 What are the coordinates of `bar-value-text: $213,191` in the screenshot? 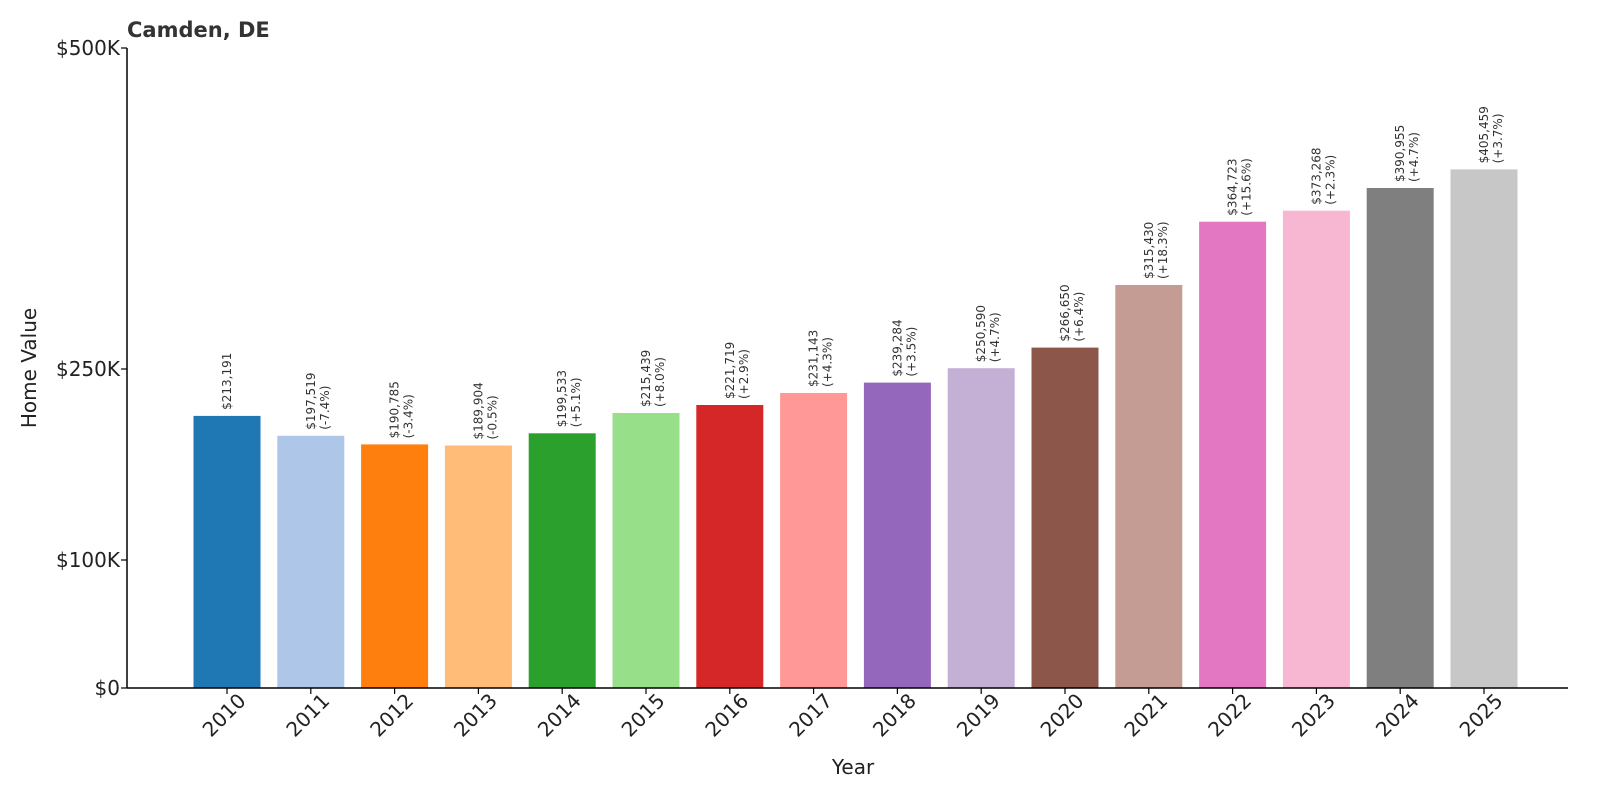 It's located at (227, 381).